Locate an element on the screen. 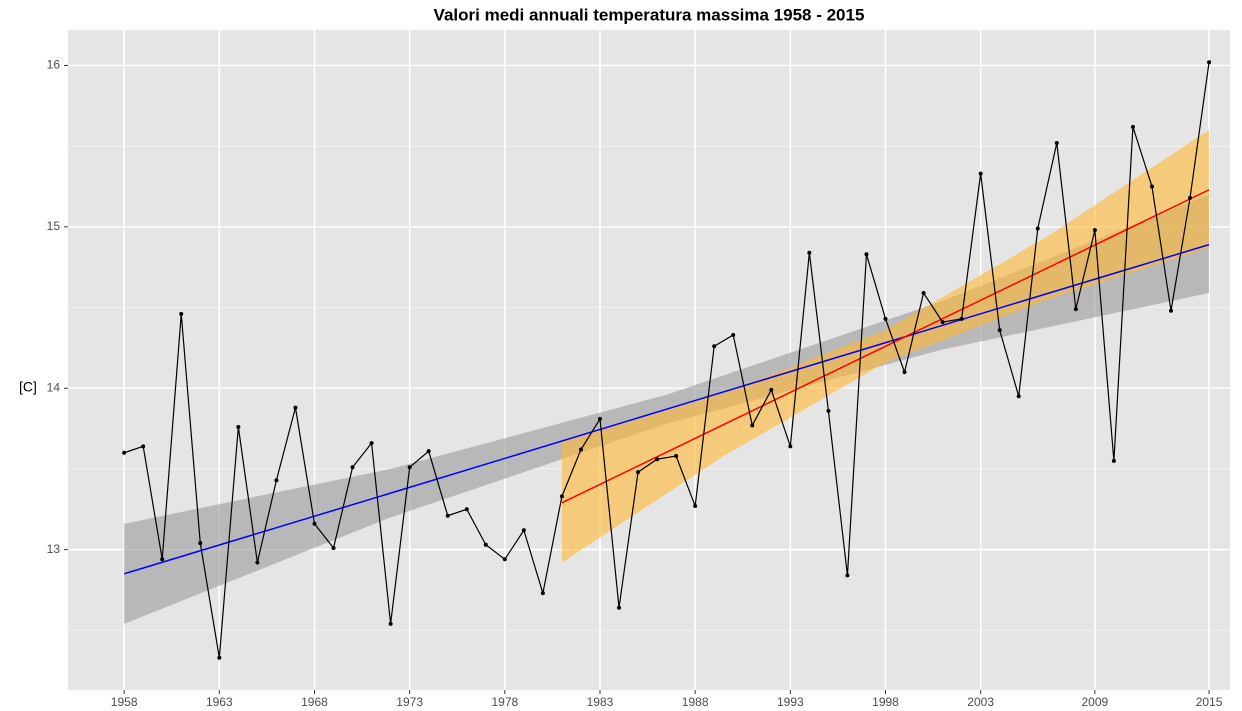 Image resolution: width=1242 pixels, height=711 pixels. x-tick-label: 1973 is located at coordinates (409, 702).